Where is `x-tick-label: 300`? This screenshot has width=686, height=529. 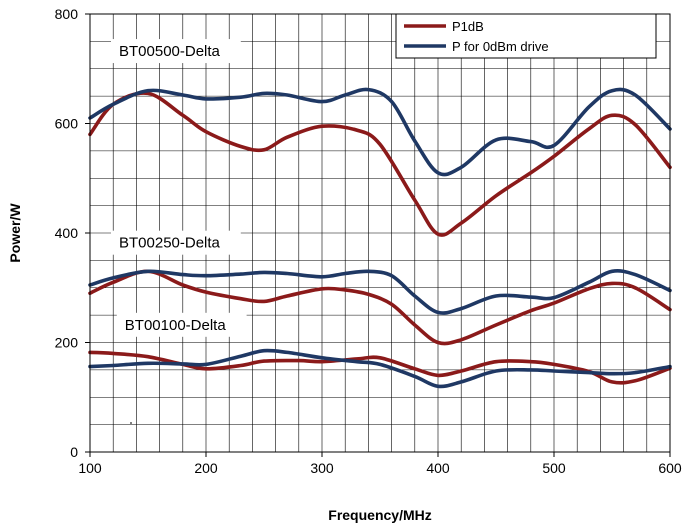 x-tick-label: 300 is located at coordinates (322, 468).